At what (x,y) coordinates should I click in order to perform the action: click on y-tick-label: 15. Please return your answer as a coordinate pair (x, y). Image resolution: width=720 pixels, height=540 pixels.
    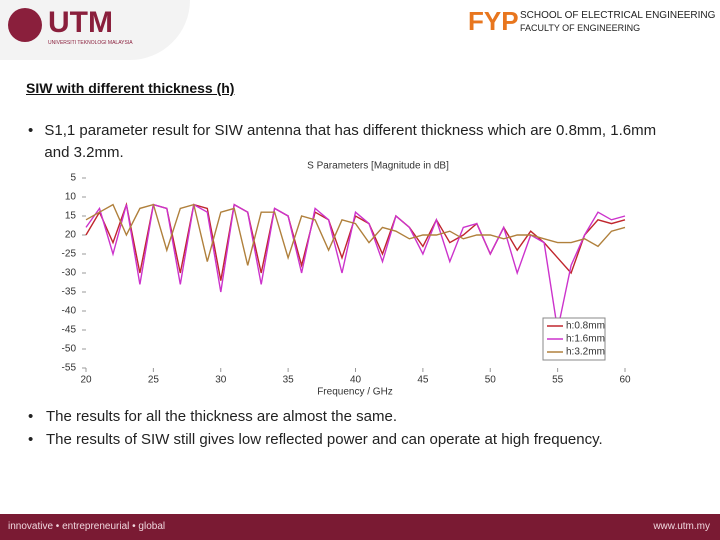
    Looking at the image, I should click on (71, 216).